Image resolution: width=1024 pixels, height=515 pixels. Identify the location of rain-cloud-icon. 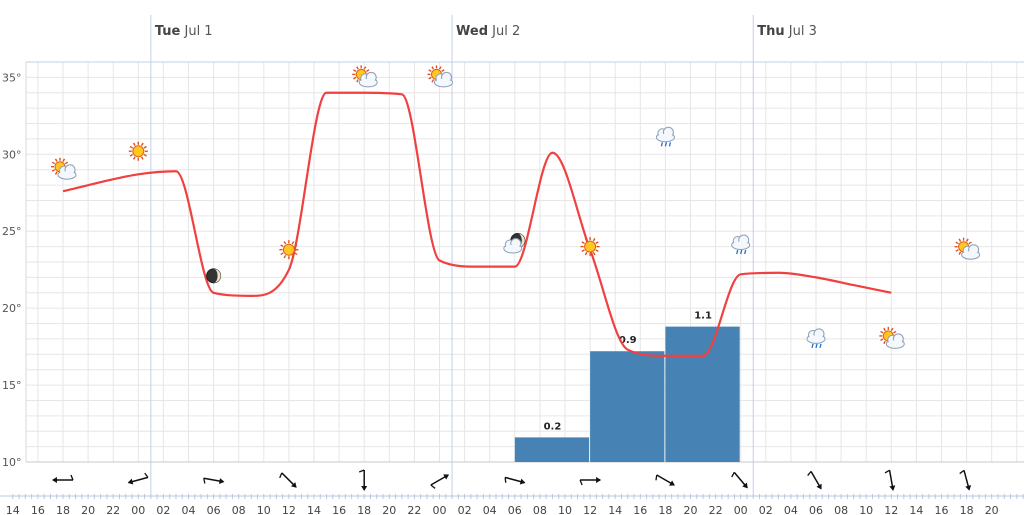
(665, 136).